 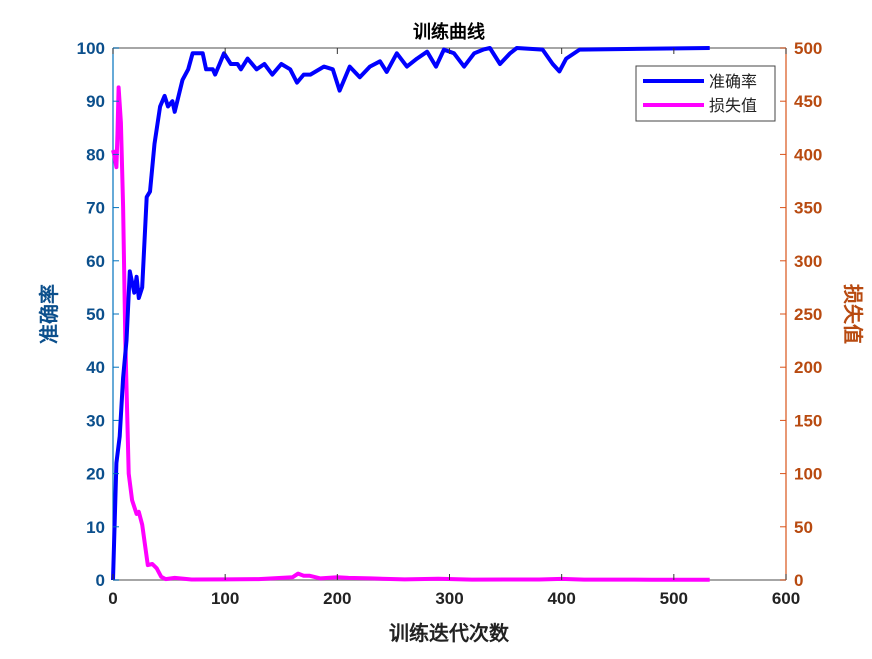 I want to click on y-tick-label-left: 60, so click(x=95, y=261).